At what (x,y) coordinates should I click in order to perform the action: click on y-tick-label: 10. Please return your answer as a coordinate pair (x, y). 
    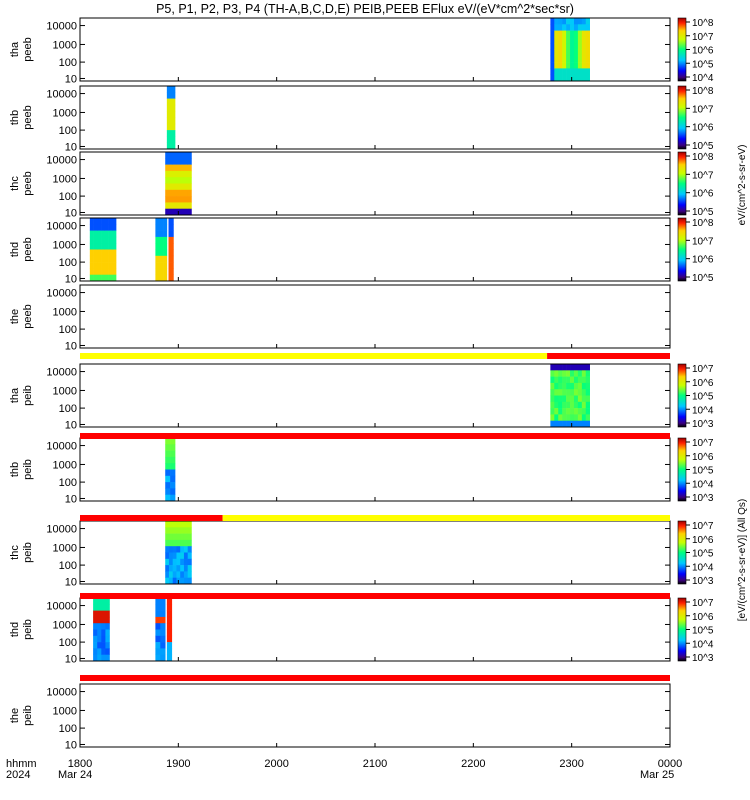
    Looking at the image, I should click on (71, 582).